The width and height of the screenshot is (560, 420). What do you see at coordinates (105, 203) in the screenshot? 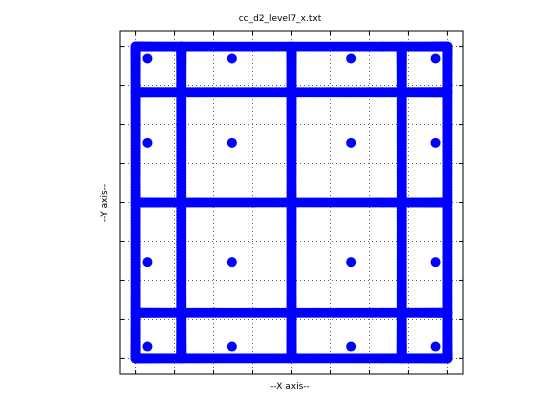
I see `y-axis-label: --Y axis--` at bounding box center [105, 203].